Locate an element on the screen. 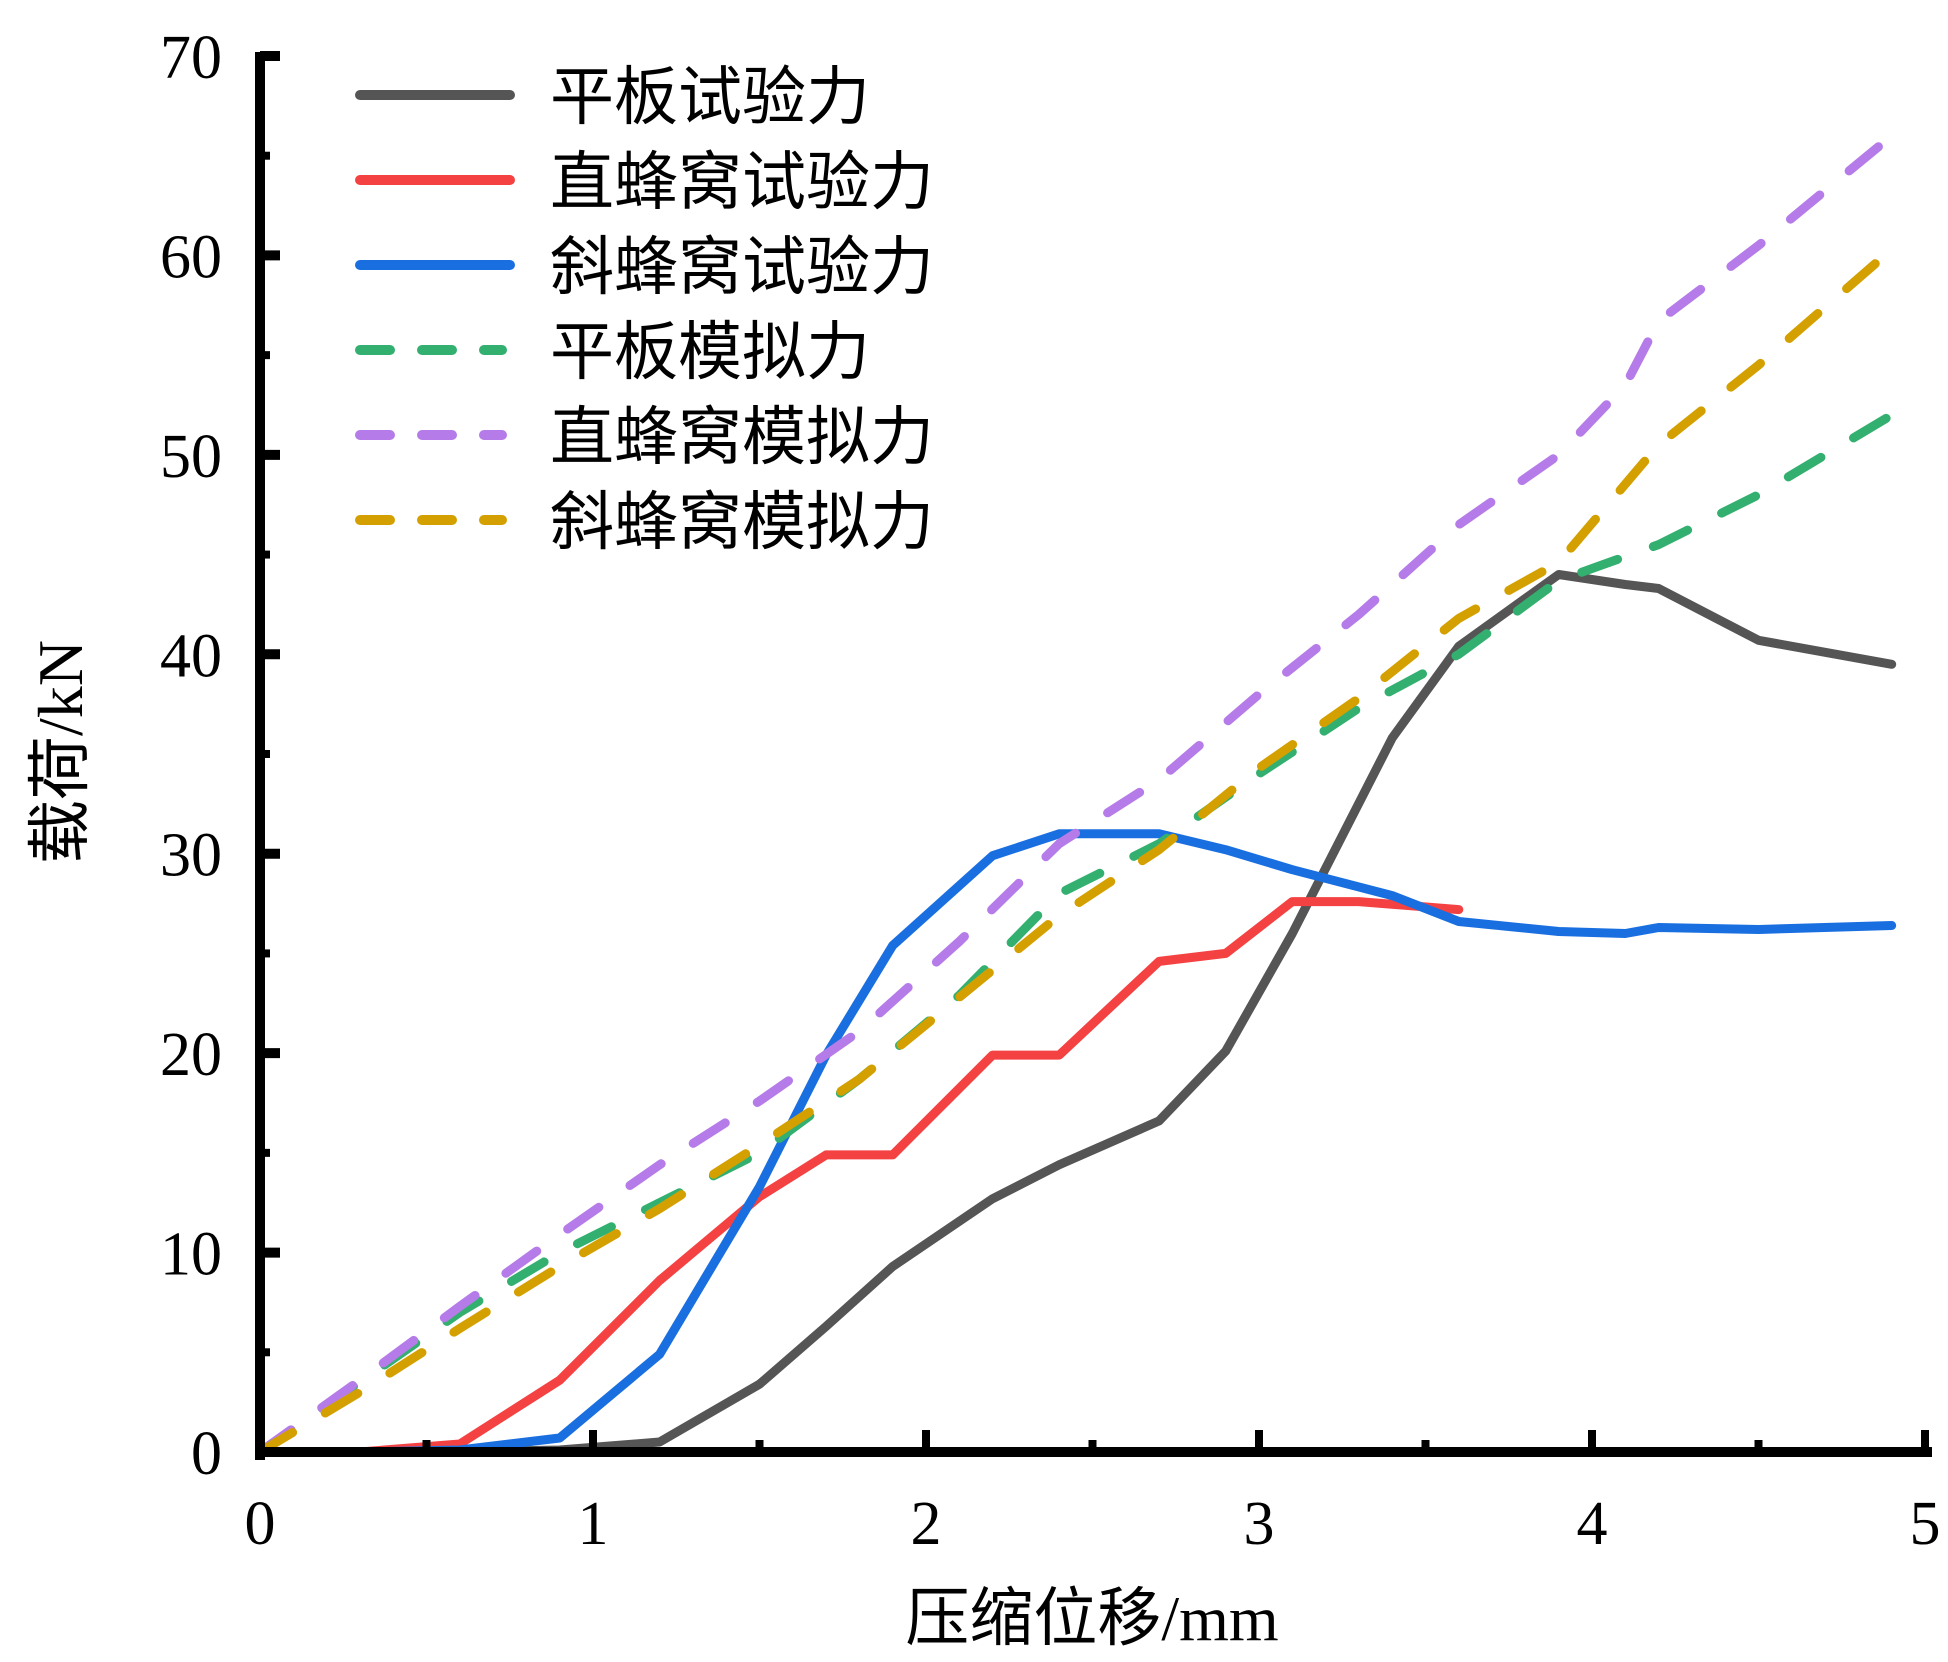 This screenshot has width=1948, height=1662. legend-label-4: 直蜂窝模拟力 is located at coordinates (742, 438).